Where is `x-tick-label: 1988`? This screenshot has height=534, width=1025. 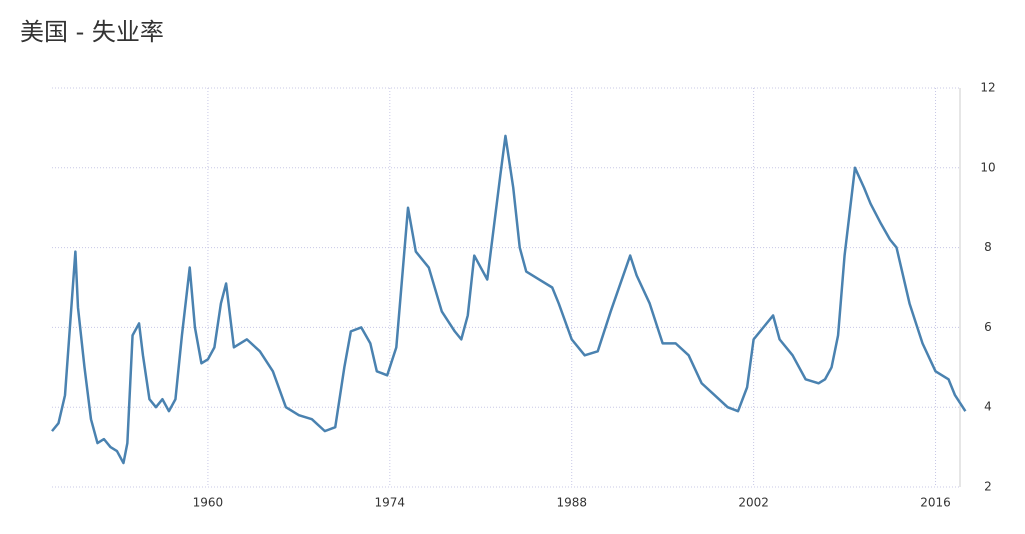
x-tick-label: 1988 is located at coordinates (571, 503).